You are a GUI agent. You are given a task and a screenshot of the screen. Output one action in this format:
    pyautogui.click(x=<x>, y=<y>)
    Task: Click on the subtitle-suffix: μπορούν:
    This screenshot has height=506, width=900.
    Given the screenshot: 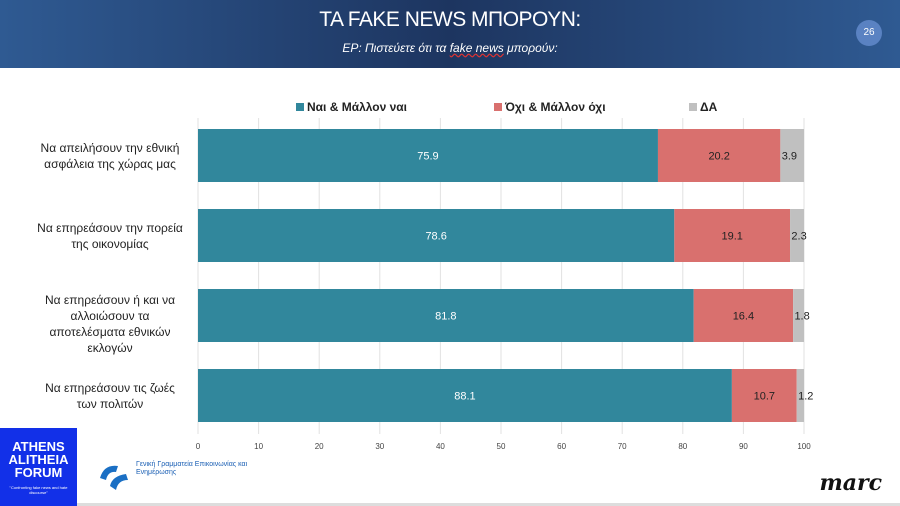 What is the action you would take?
    pyautogui.click(x=530, y=48)
    